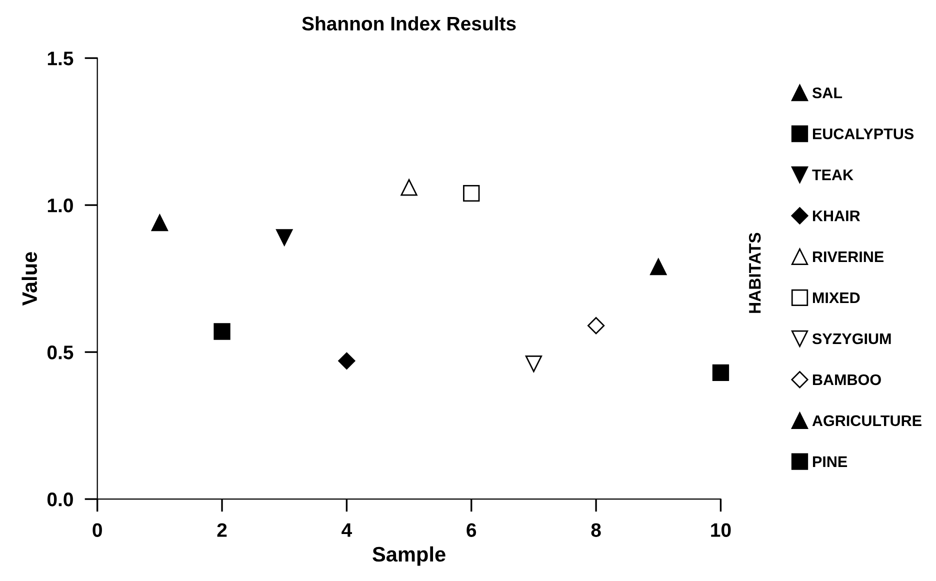 The image size is (936, 581). What do you see at coordinates (863, 134) in the screenshot?
I see `legend-label: EUCALYPTUS` at bounding box center [863, 134].